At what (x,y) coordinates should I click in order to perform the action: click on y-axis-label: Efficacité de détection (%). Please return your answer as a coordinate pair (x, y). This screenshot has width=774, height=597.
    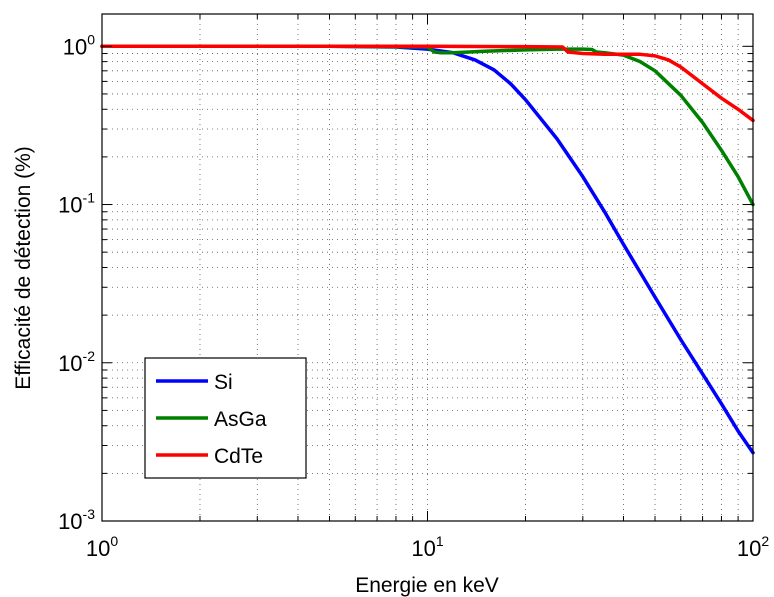
    Looking at the image, I should click on (23, 268).